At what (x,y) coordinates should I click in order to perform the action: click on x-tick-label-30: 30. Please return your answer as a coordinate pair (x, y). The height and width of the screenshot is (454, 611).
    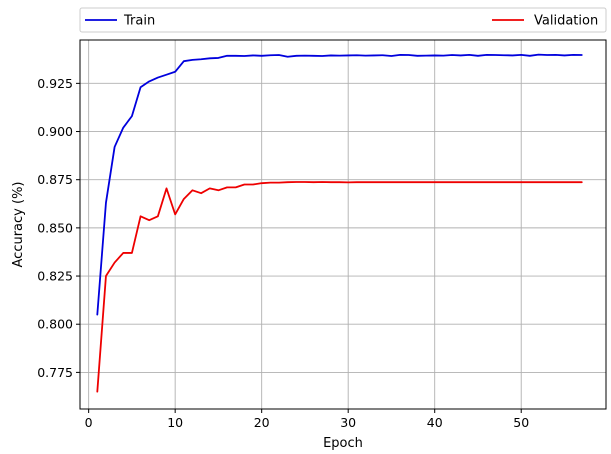
    Looking at the image, I should click on (348, 422).